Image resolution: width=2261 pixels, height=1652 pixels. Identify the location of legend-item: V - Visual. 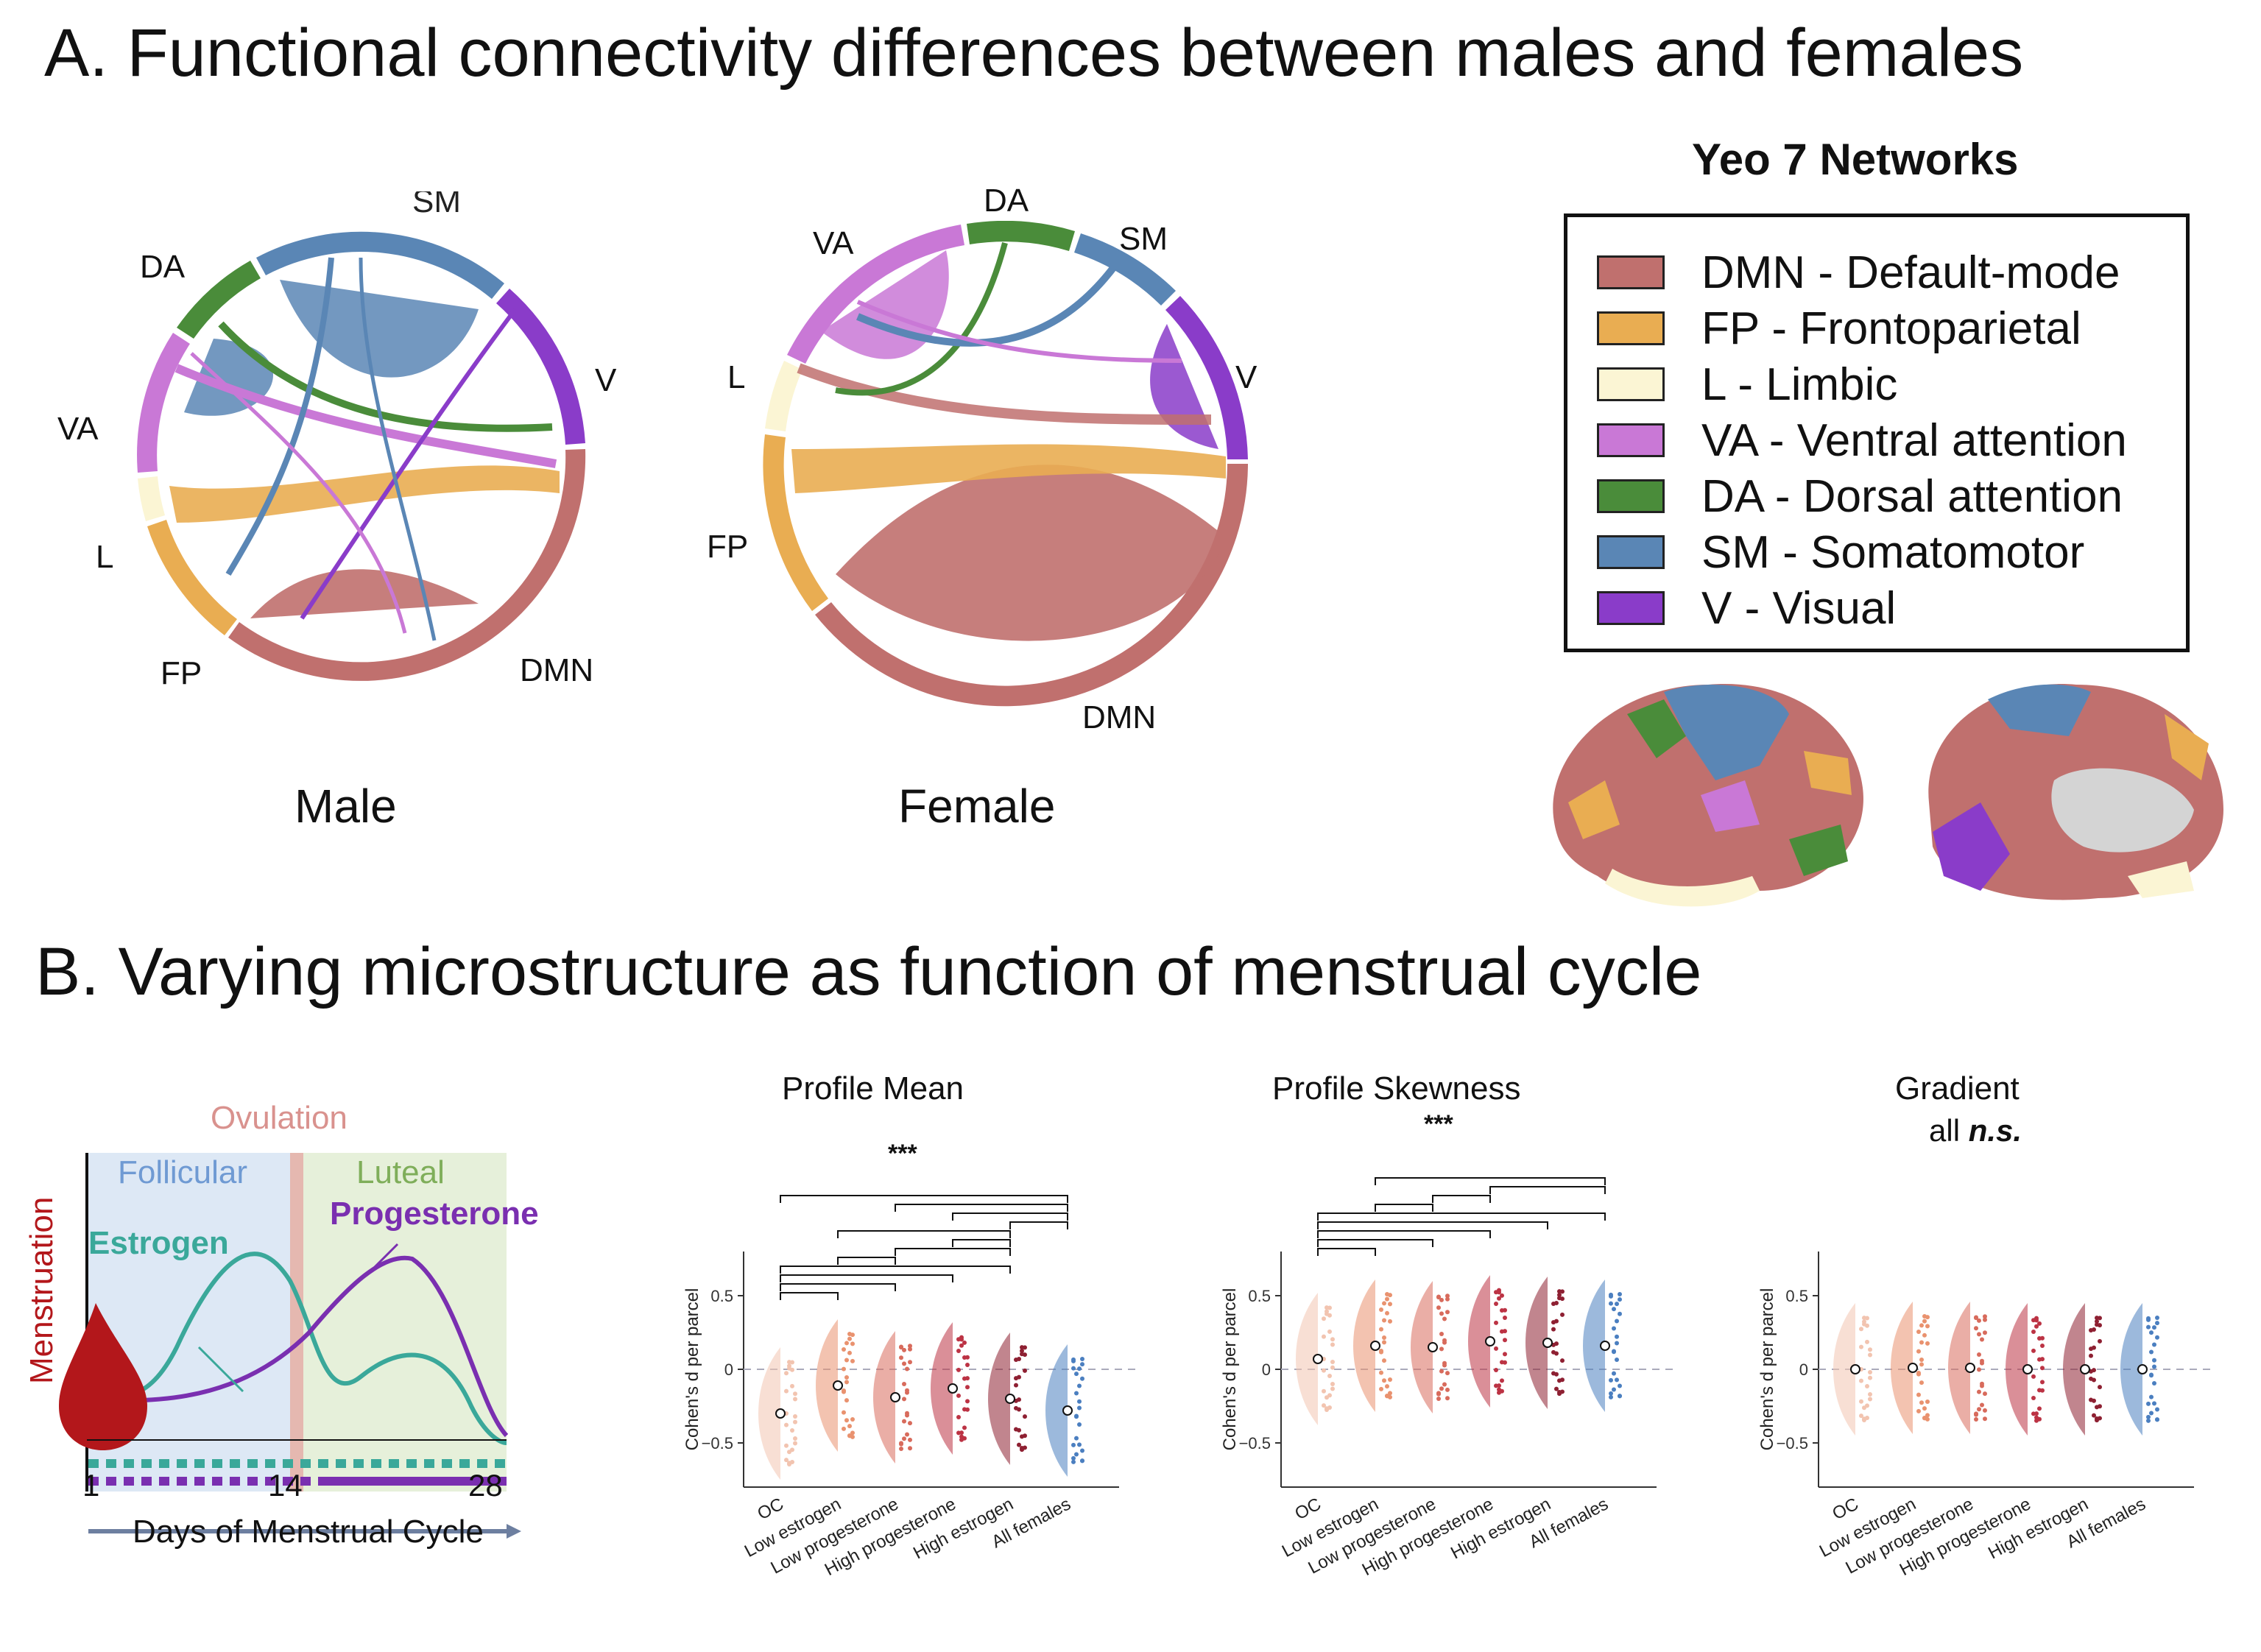
(1746, 608).